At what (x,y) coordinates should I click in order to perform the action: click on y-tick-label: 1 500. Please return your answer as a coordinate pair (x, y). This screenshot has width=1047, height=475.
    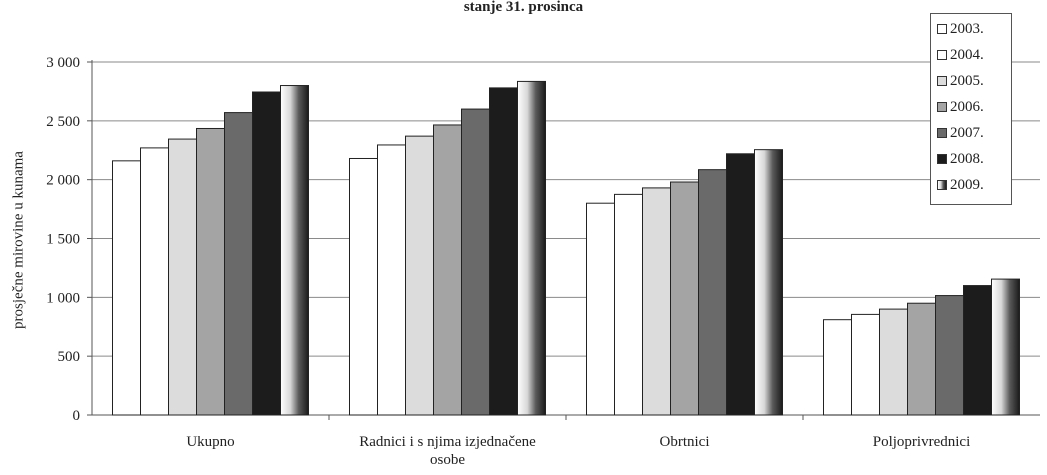
    Looking at the image, I should click on (63, 240).